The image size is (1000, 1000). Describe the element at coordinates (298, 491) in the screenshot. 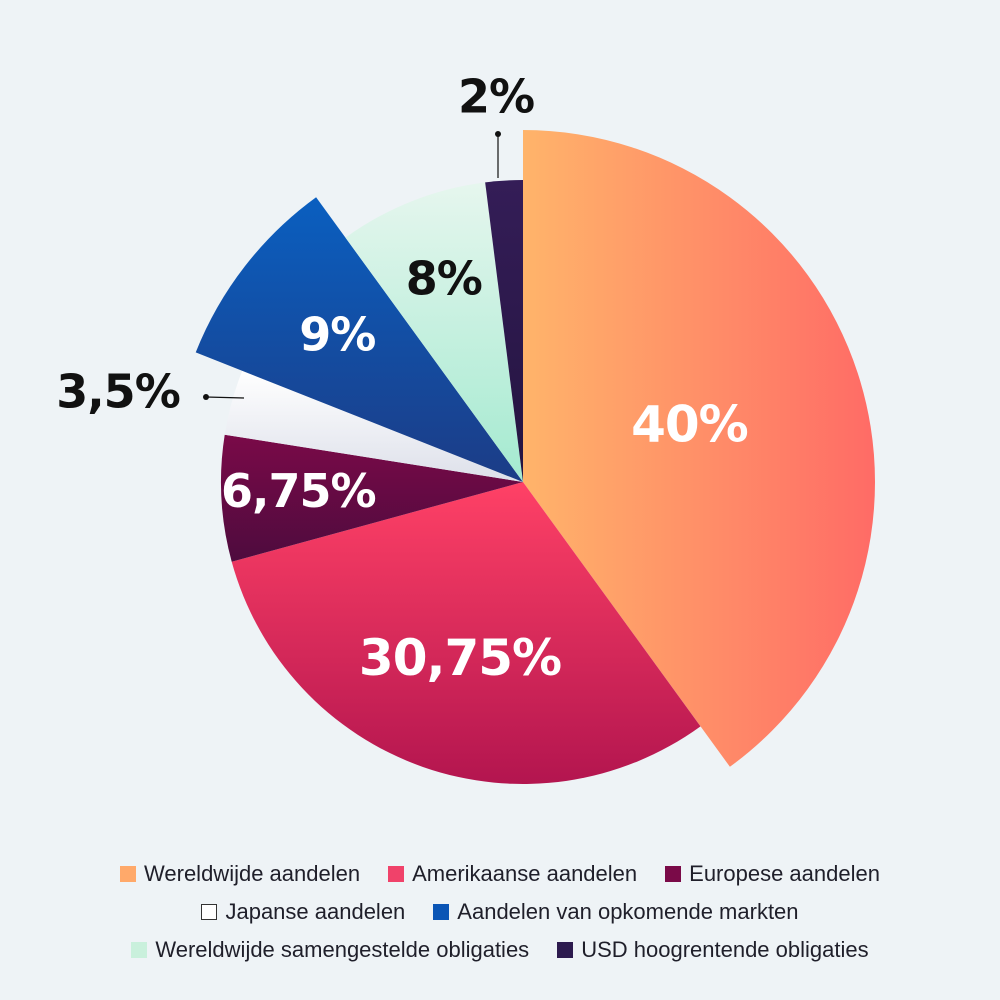

I see `data-label-europese-aandelen: 6,75%` at that location.